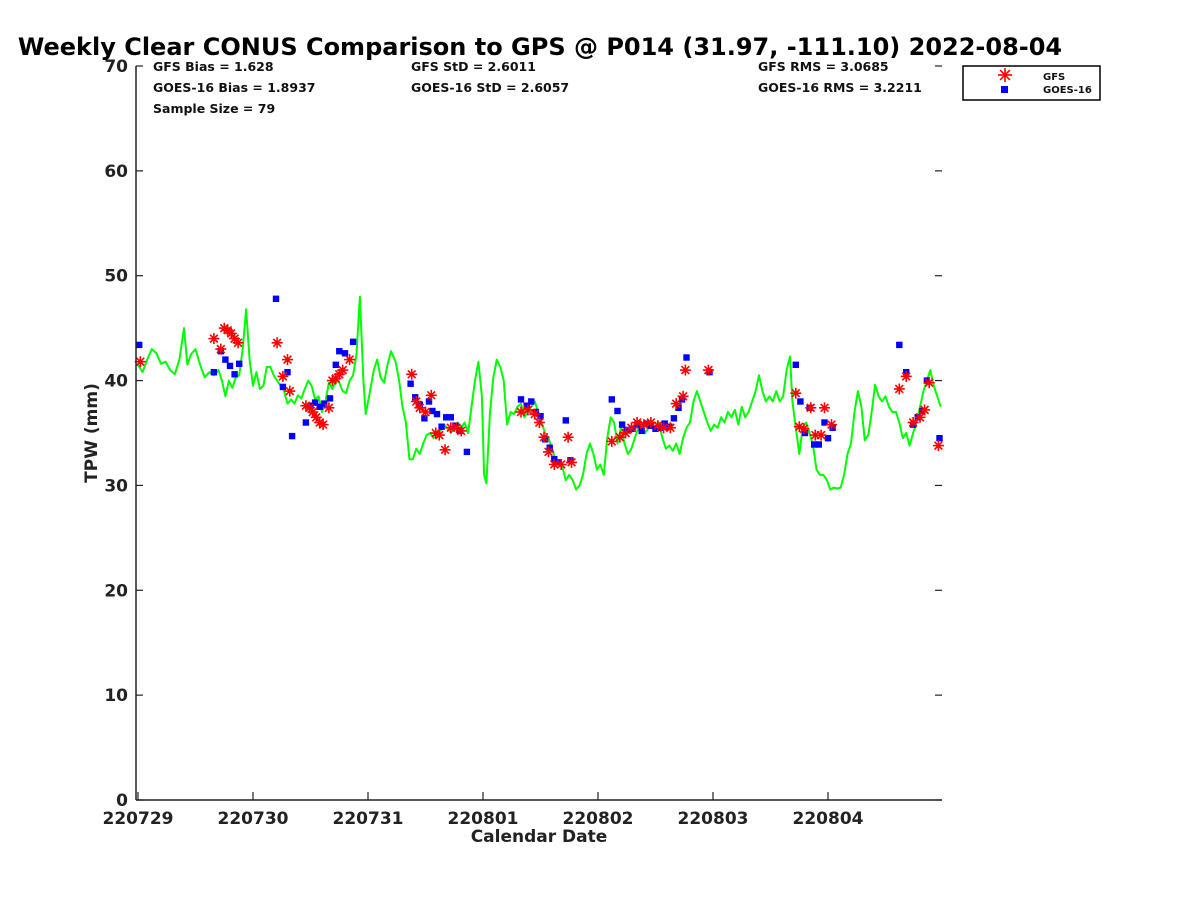 The width and height of the screenshot is (1200, 900). What do you see at coordinates (116, 67) in the screenshot?
I see `y-tick-label: 70` at bounding box center [116, 67].